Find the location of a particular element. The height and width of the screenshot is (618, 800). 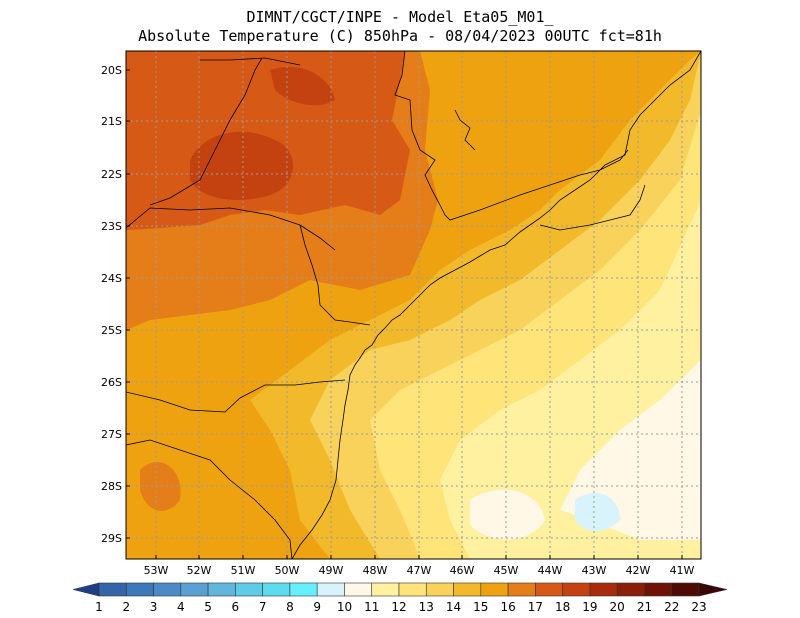

colorbar-label: 23 is located at coordinates (698, 607).